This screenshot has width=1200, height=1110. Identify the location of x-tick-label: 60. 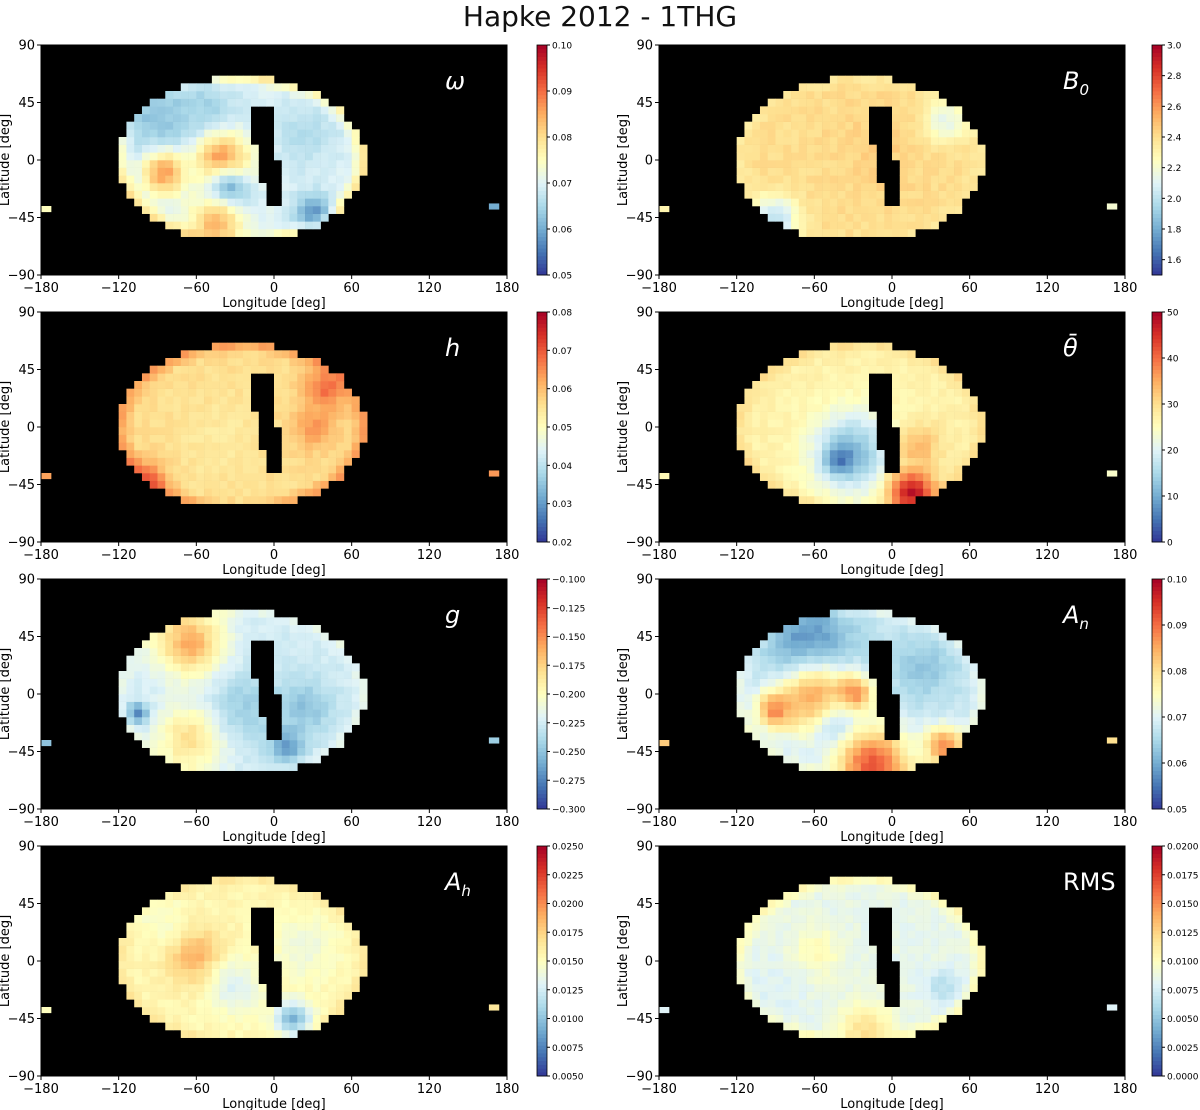
(351, 288).